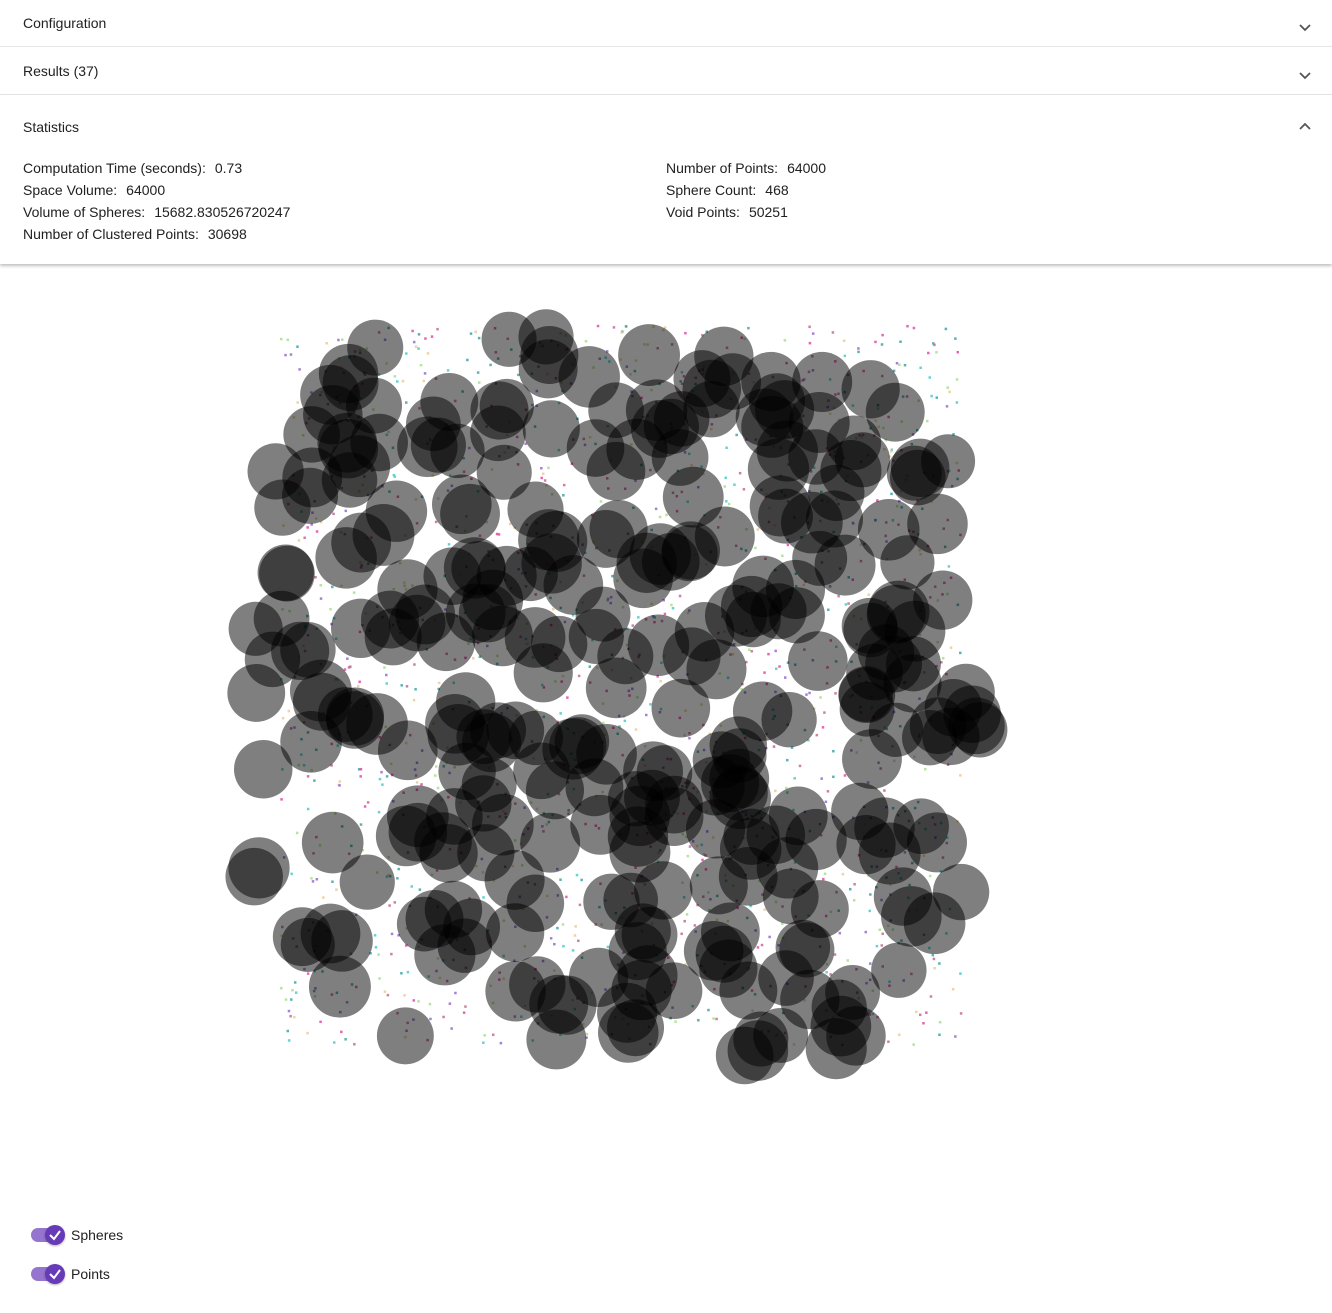 The width and height of the screenshot is (1332, 1313). Describe the element at coordinates (51, 127) in the screenshot. I see `panel-title: Statistics` at that location.